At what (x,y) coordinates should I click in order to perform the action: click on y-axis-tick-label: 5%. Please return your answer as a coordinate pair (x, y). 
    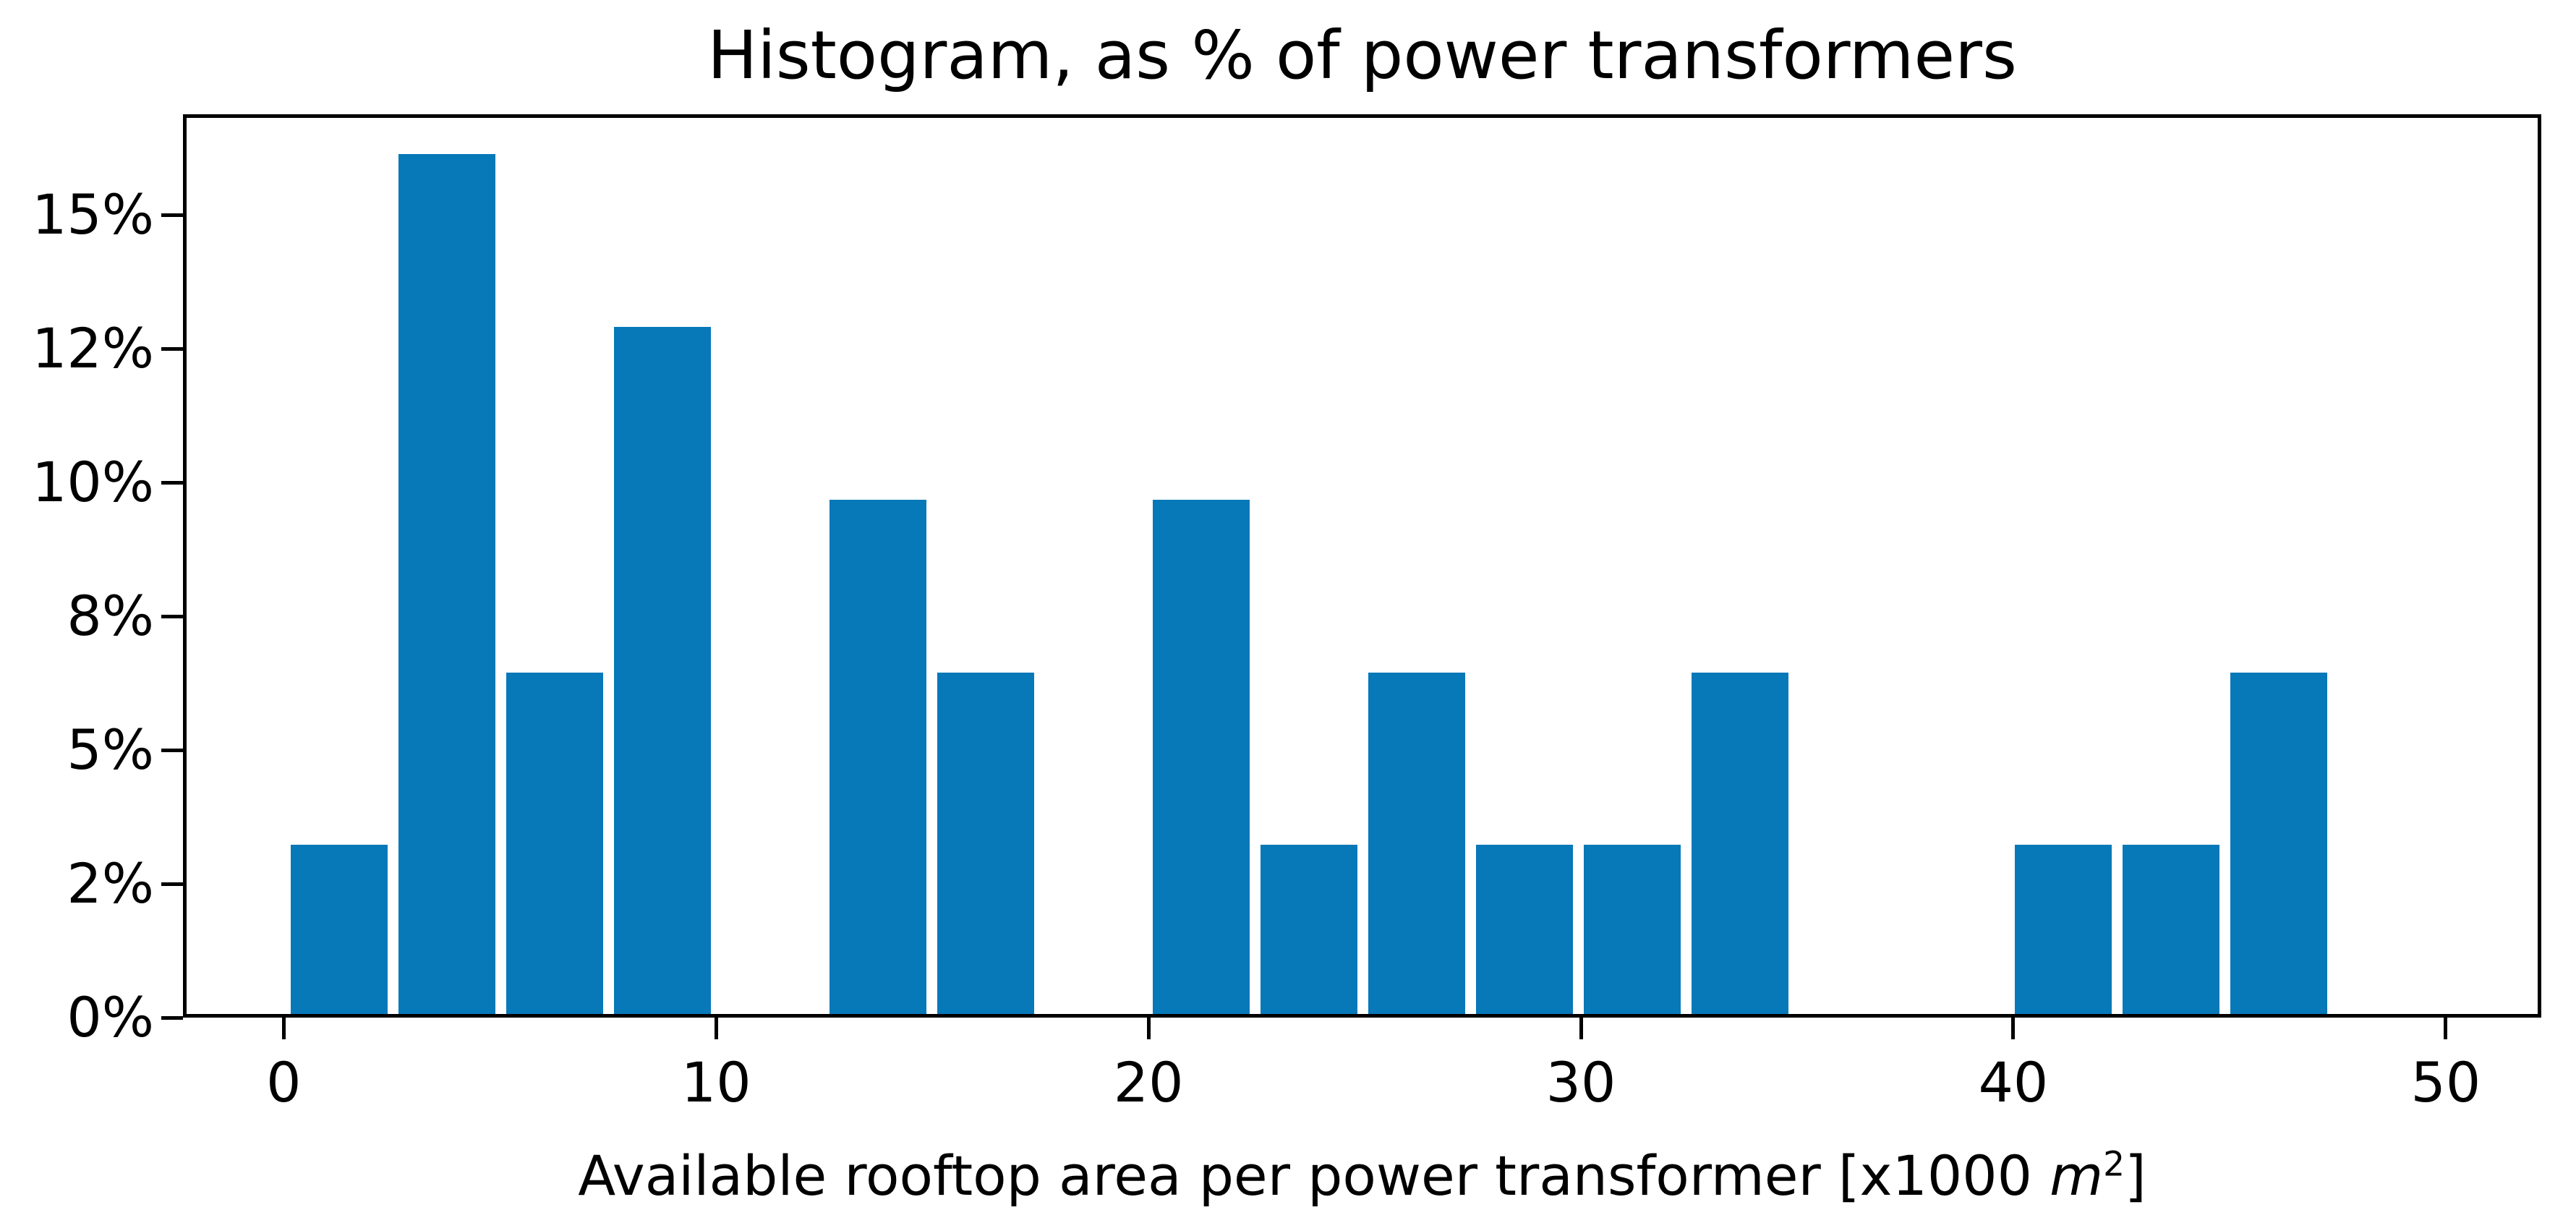
    Looking at the image, I should click on (110, 750).